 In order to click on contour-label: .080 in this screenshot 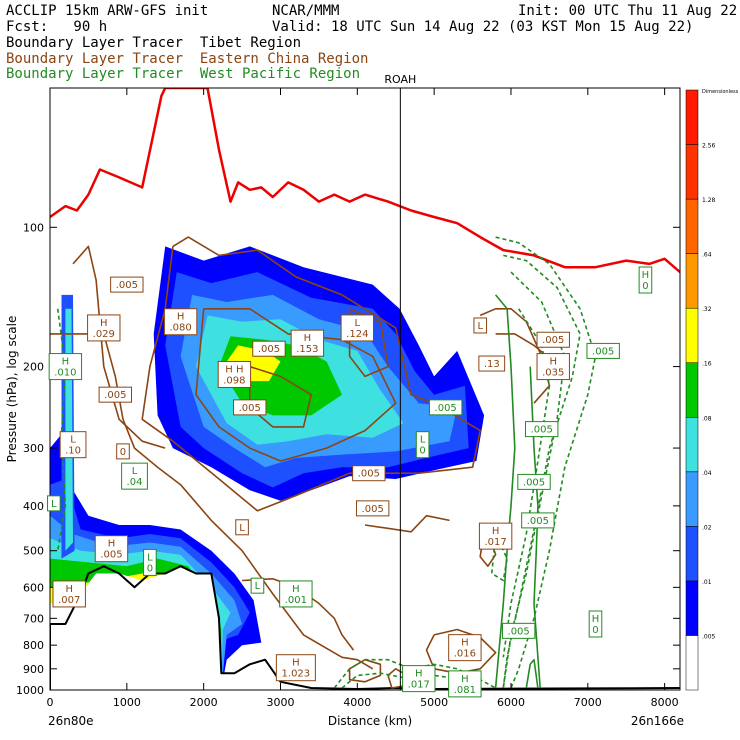, I will do `click(180, 328)`.